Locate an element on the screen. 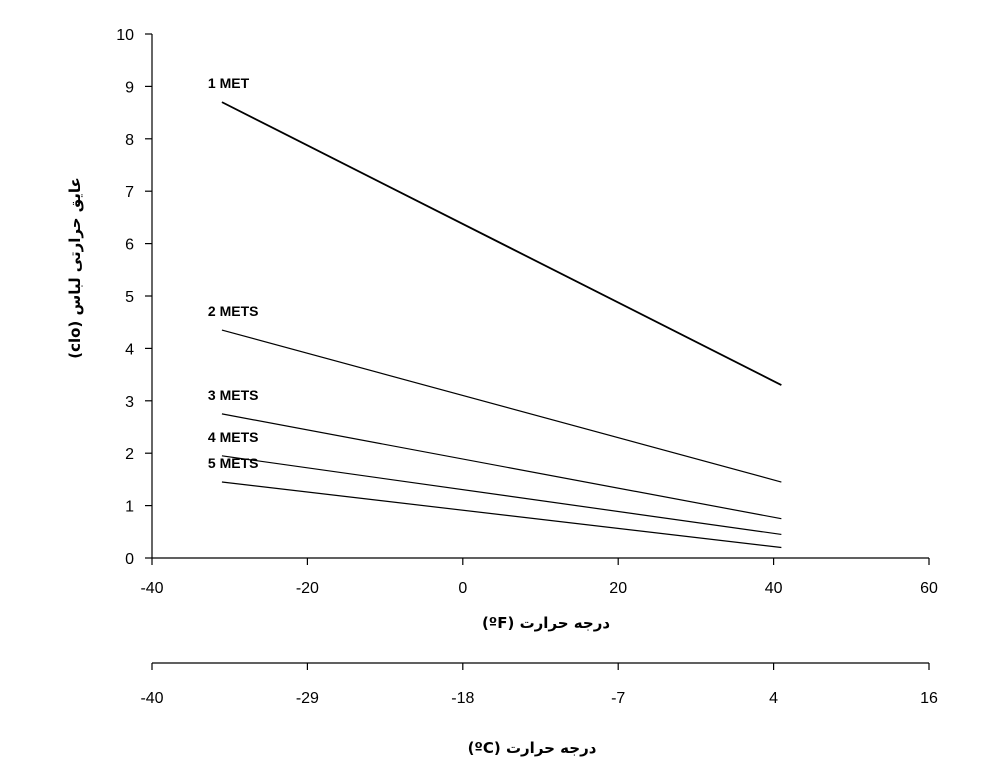 Image resolution: width=987 pixels, height=768 pixels. series-label: 1 MET is located at coordinates (229, 83).